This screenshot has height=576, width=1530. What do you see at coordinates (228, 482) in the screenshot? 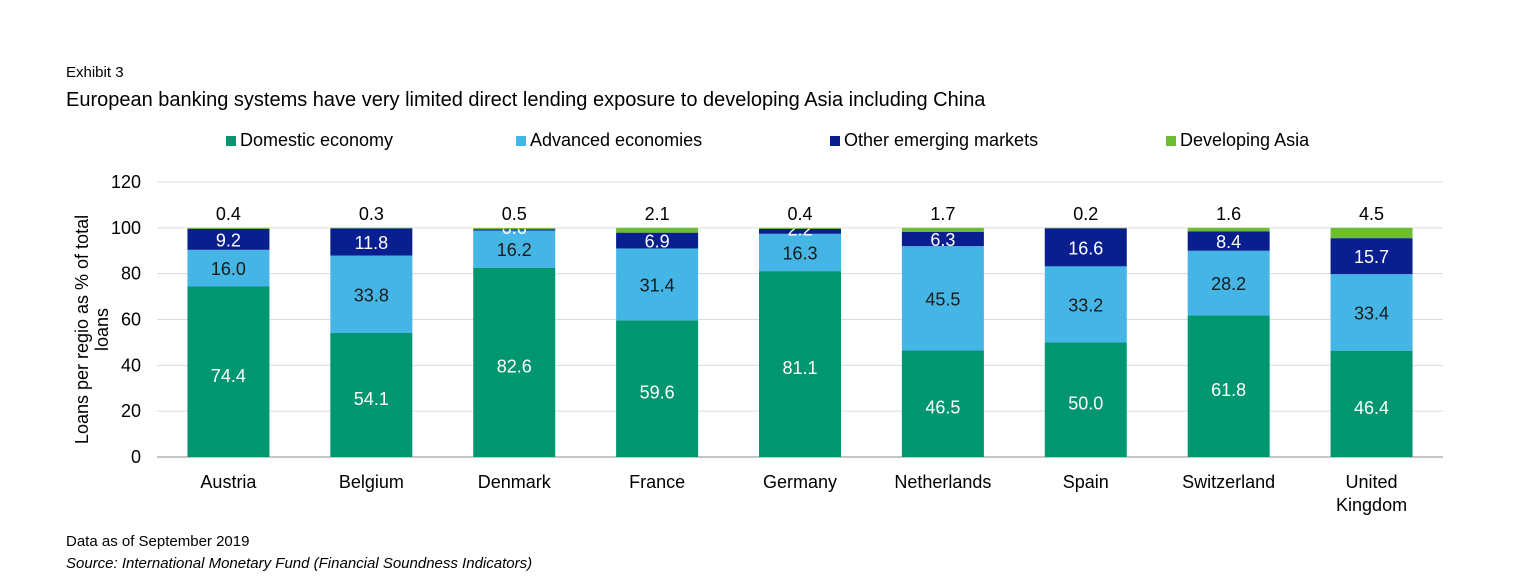
I see `x-tick-label: Austria` at bounding box center [228, 482].